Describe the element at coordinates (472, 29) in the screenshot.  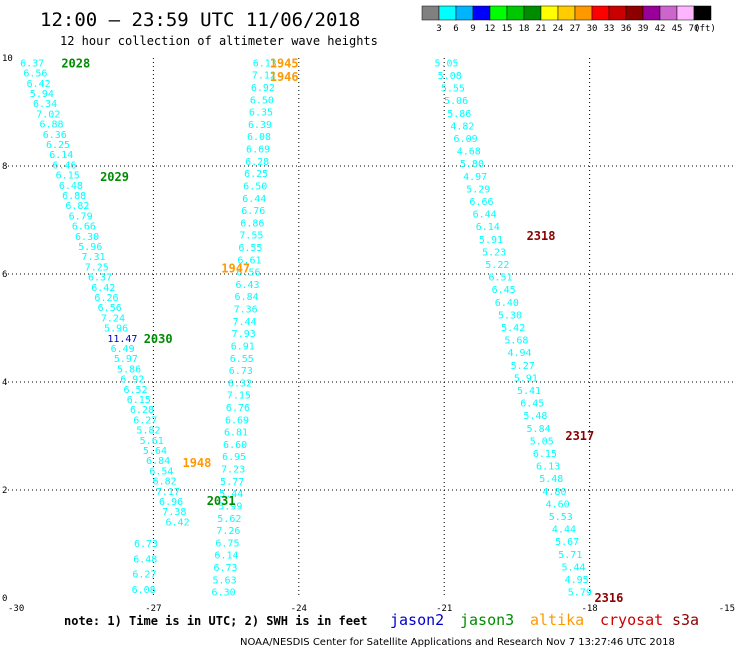
I see `legend-tick-label: 9` at that location.